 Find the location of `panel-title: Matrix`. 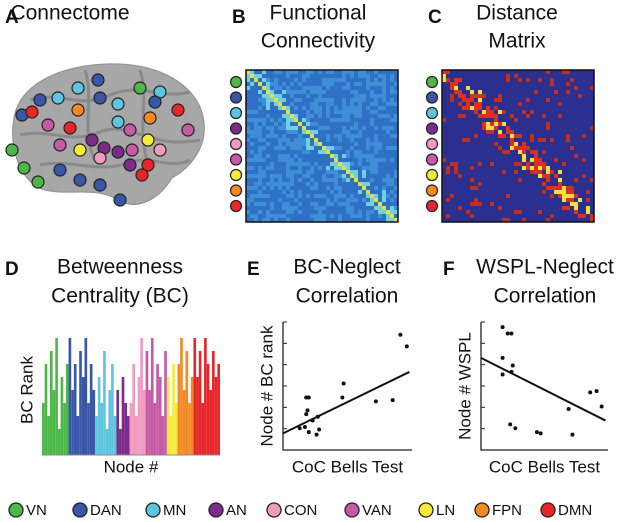

panel-title: Matrix is located at coordinates (517, 41).